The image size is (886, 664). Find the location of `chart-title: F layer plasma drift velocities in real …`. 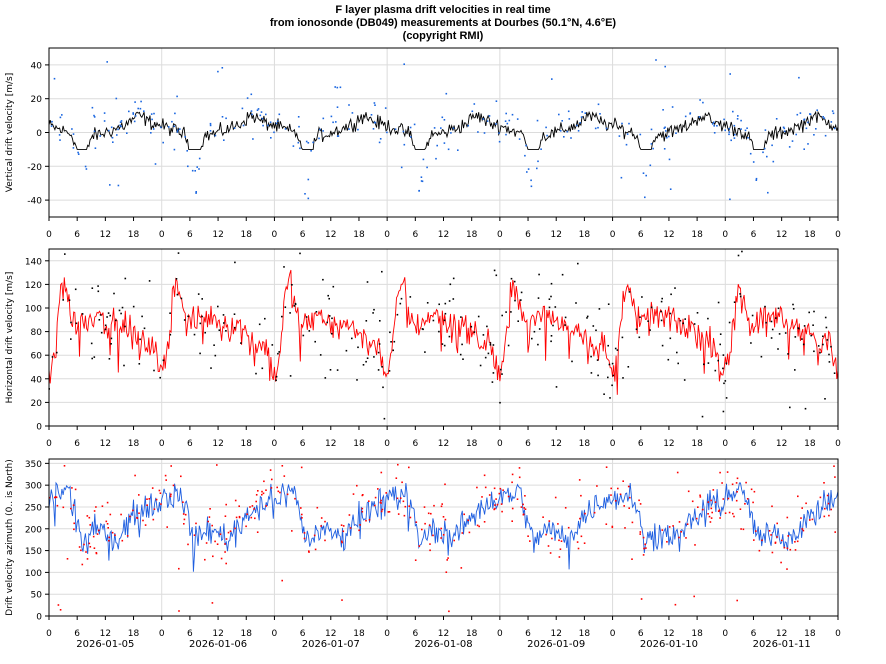

chart-title: F layer plasma drift velocities in real … is located at coordinates (443, 23).